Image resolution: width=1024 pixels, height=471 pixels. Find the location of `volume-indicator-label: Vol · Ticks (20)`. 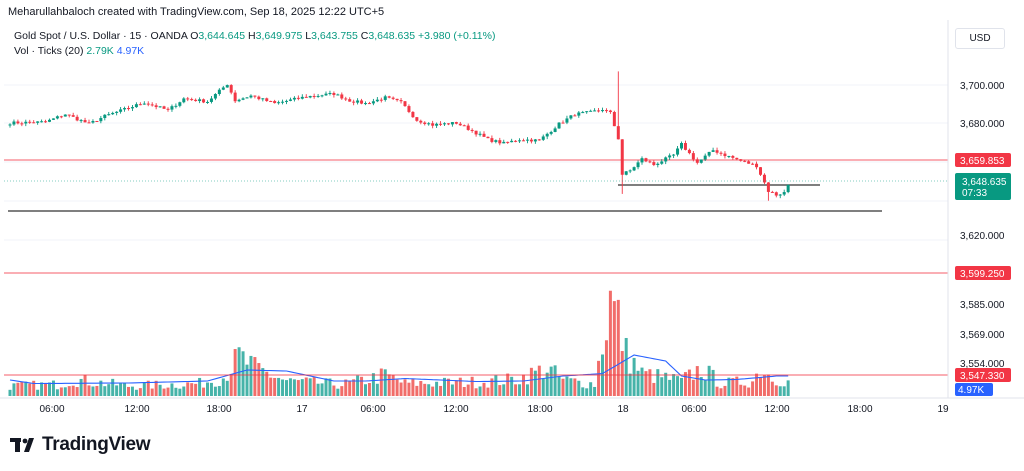

volume-indicator-label: Vol · Ticks (20) is located at coordinates (49, 51).